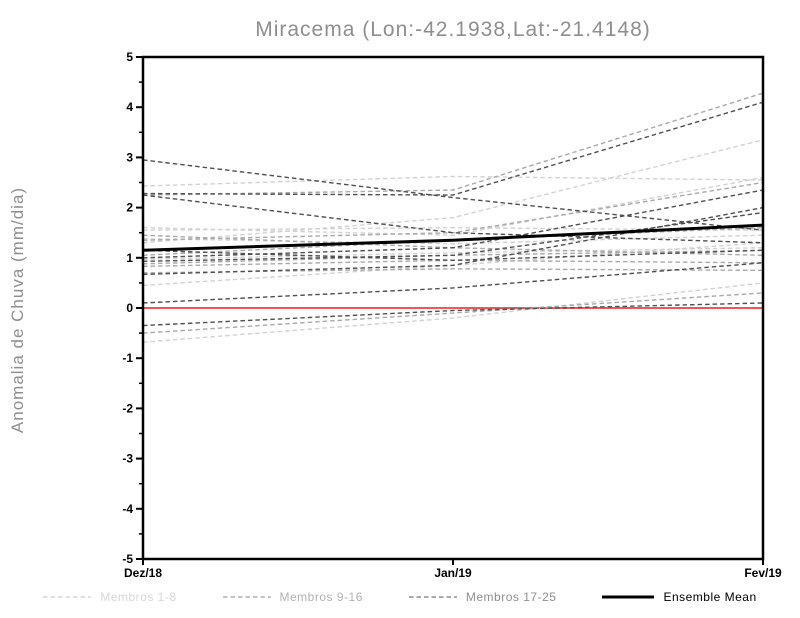 This screenshot has height=618, width=800. What do you see at coordinates (129, 57) in the screenshot?
I see `svg-text: 5` at bounding box center [129, 57].